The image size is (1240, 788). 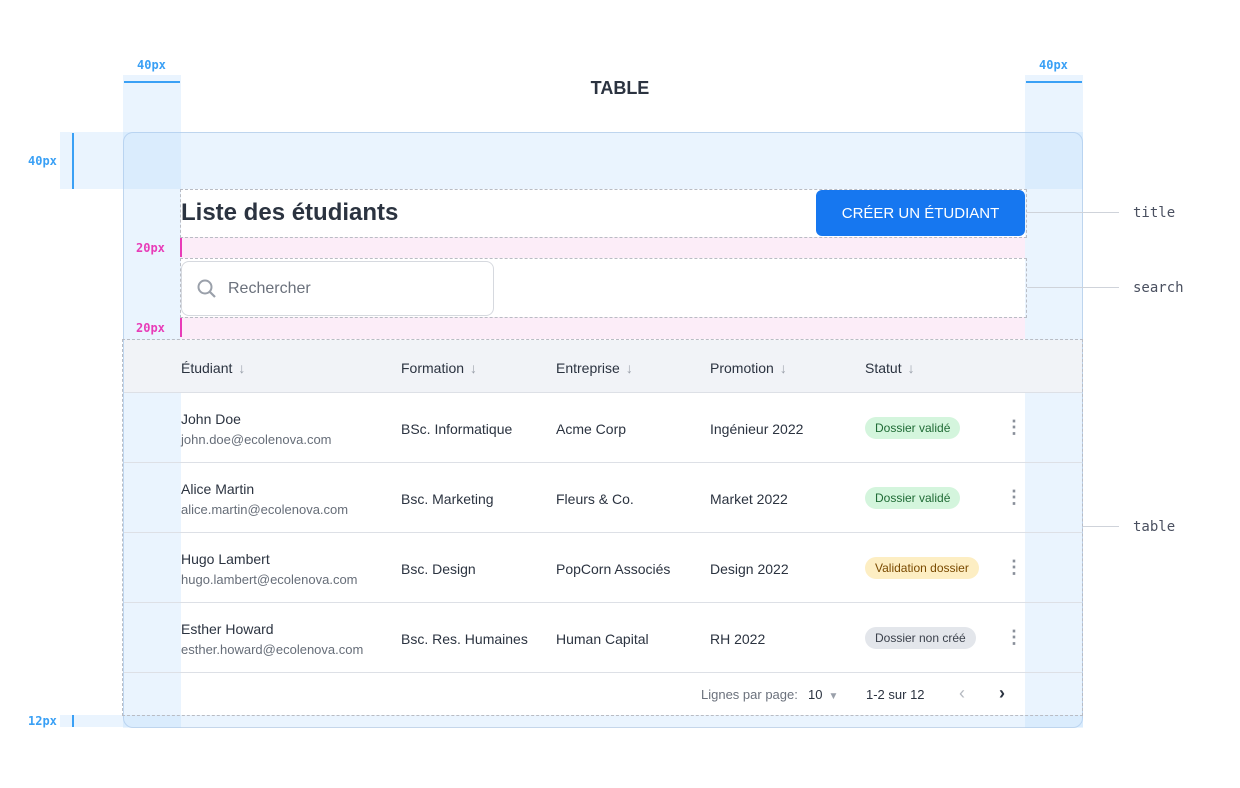 What do you see at coordinates (749, 499) in the screenshot?
I see `promotion-cell: Market 2022` at bounding box center [749, 499].